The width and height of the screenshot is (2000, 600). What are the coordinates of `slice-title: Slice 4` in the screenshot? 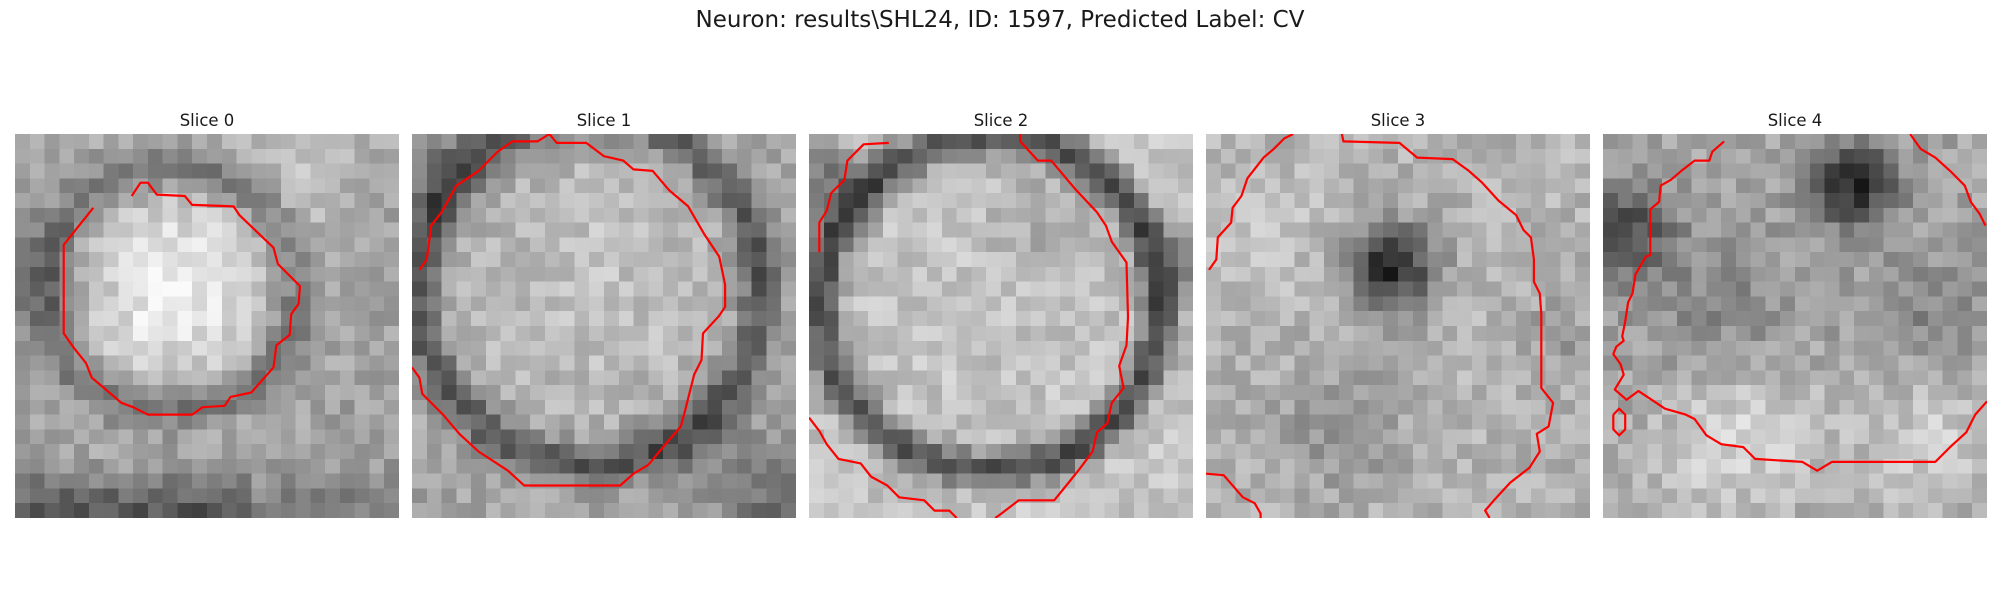 It's located at (1795, 120).